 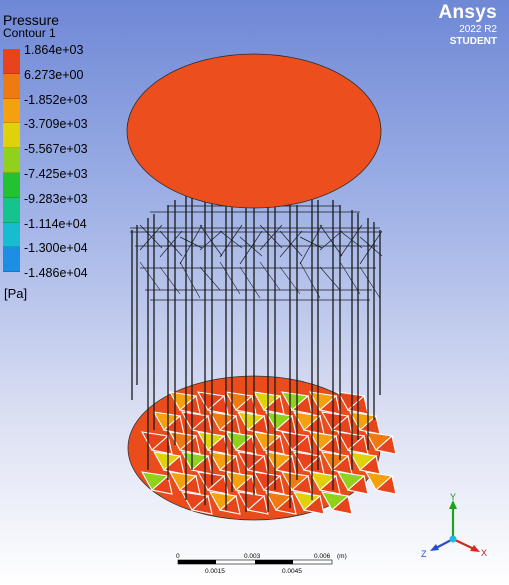 I want to click on legend-label: -7.425e+03, so click(x=56, y=173).